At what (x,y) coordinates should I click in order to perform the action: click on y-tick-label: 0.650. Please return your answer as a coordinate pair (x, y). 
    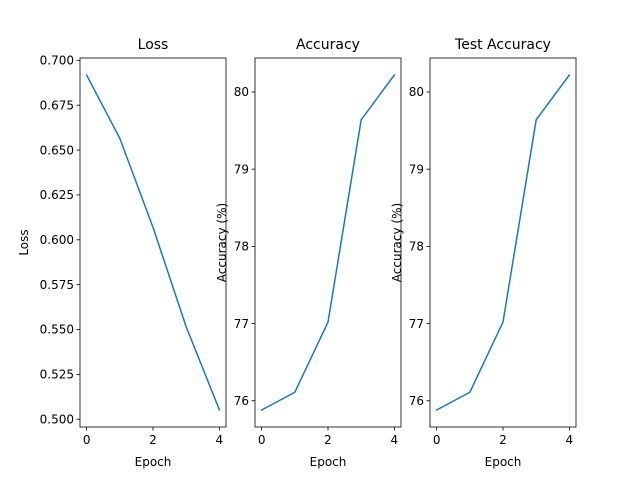
    Looking at the image, I should click on (57, 150).